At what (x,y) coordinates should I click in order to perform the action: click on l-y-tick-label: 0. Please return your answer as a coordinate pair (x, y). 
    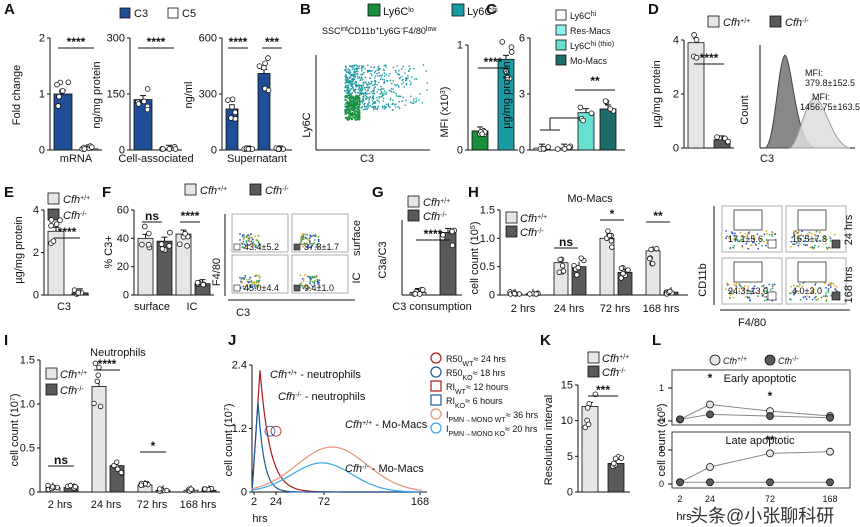
    Looking at the image, I should click on (661, 421).